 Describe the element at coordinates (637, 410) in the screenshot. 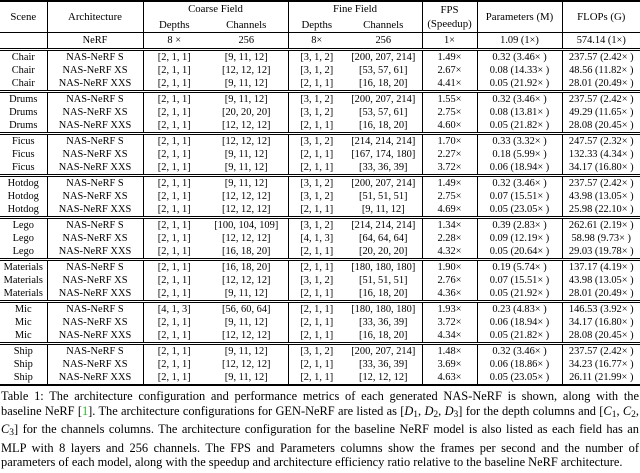

I see `caption-segment: ,` at that location.